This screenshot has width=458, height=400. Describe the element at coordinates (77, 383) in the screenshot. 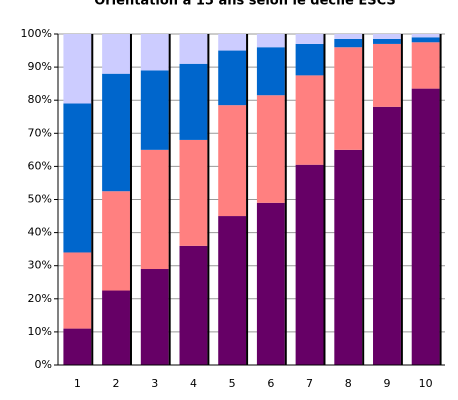

I see `x-tick-label: 1` at that location.